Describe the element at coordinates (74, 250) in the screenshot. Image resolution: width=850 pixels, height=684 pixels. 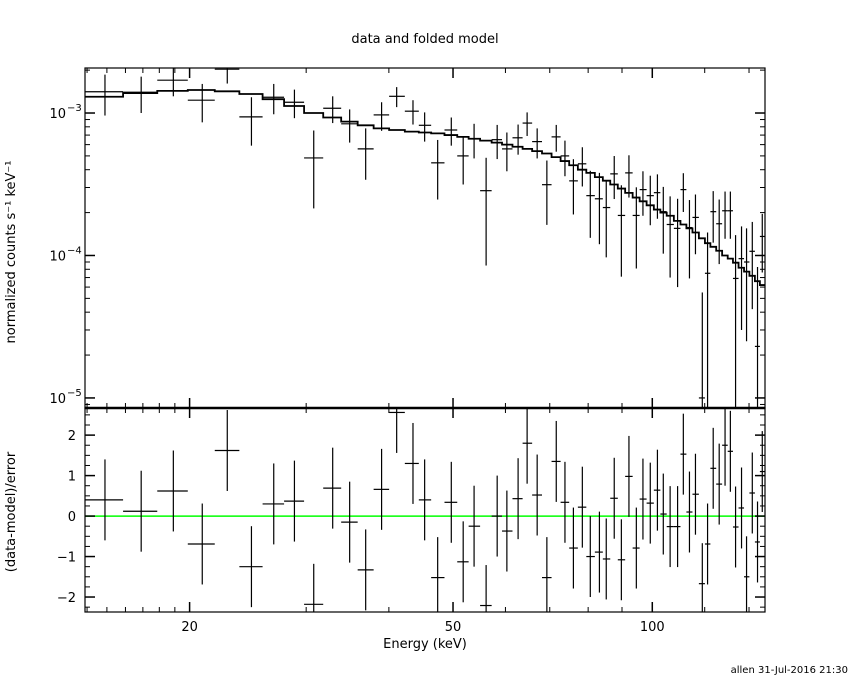
I see `y-tick-exponent: −4` at that location.